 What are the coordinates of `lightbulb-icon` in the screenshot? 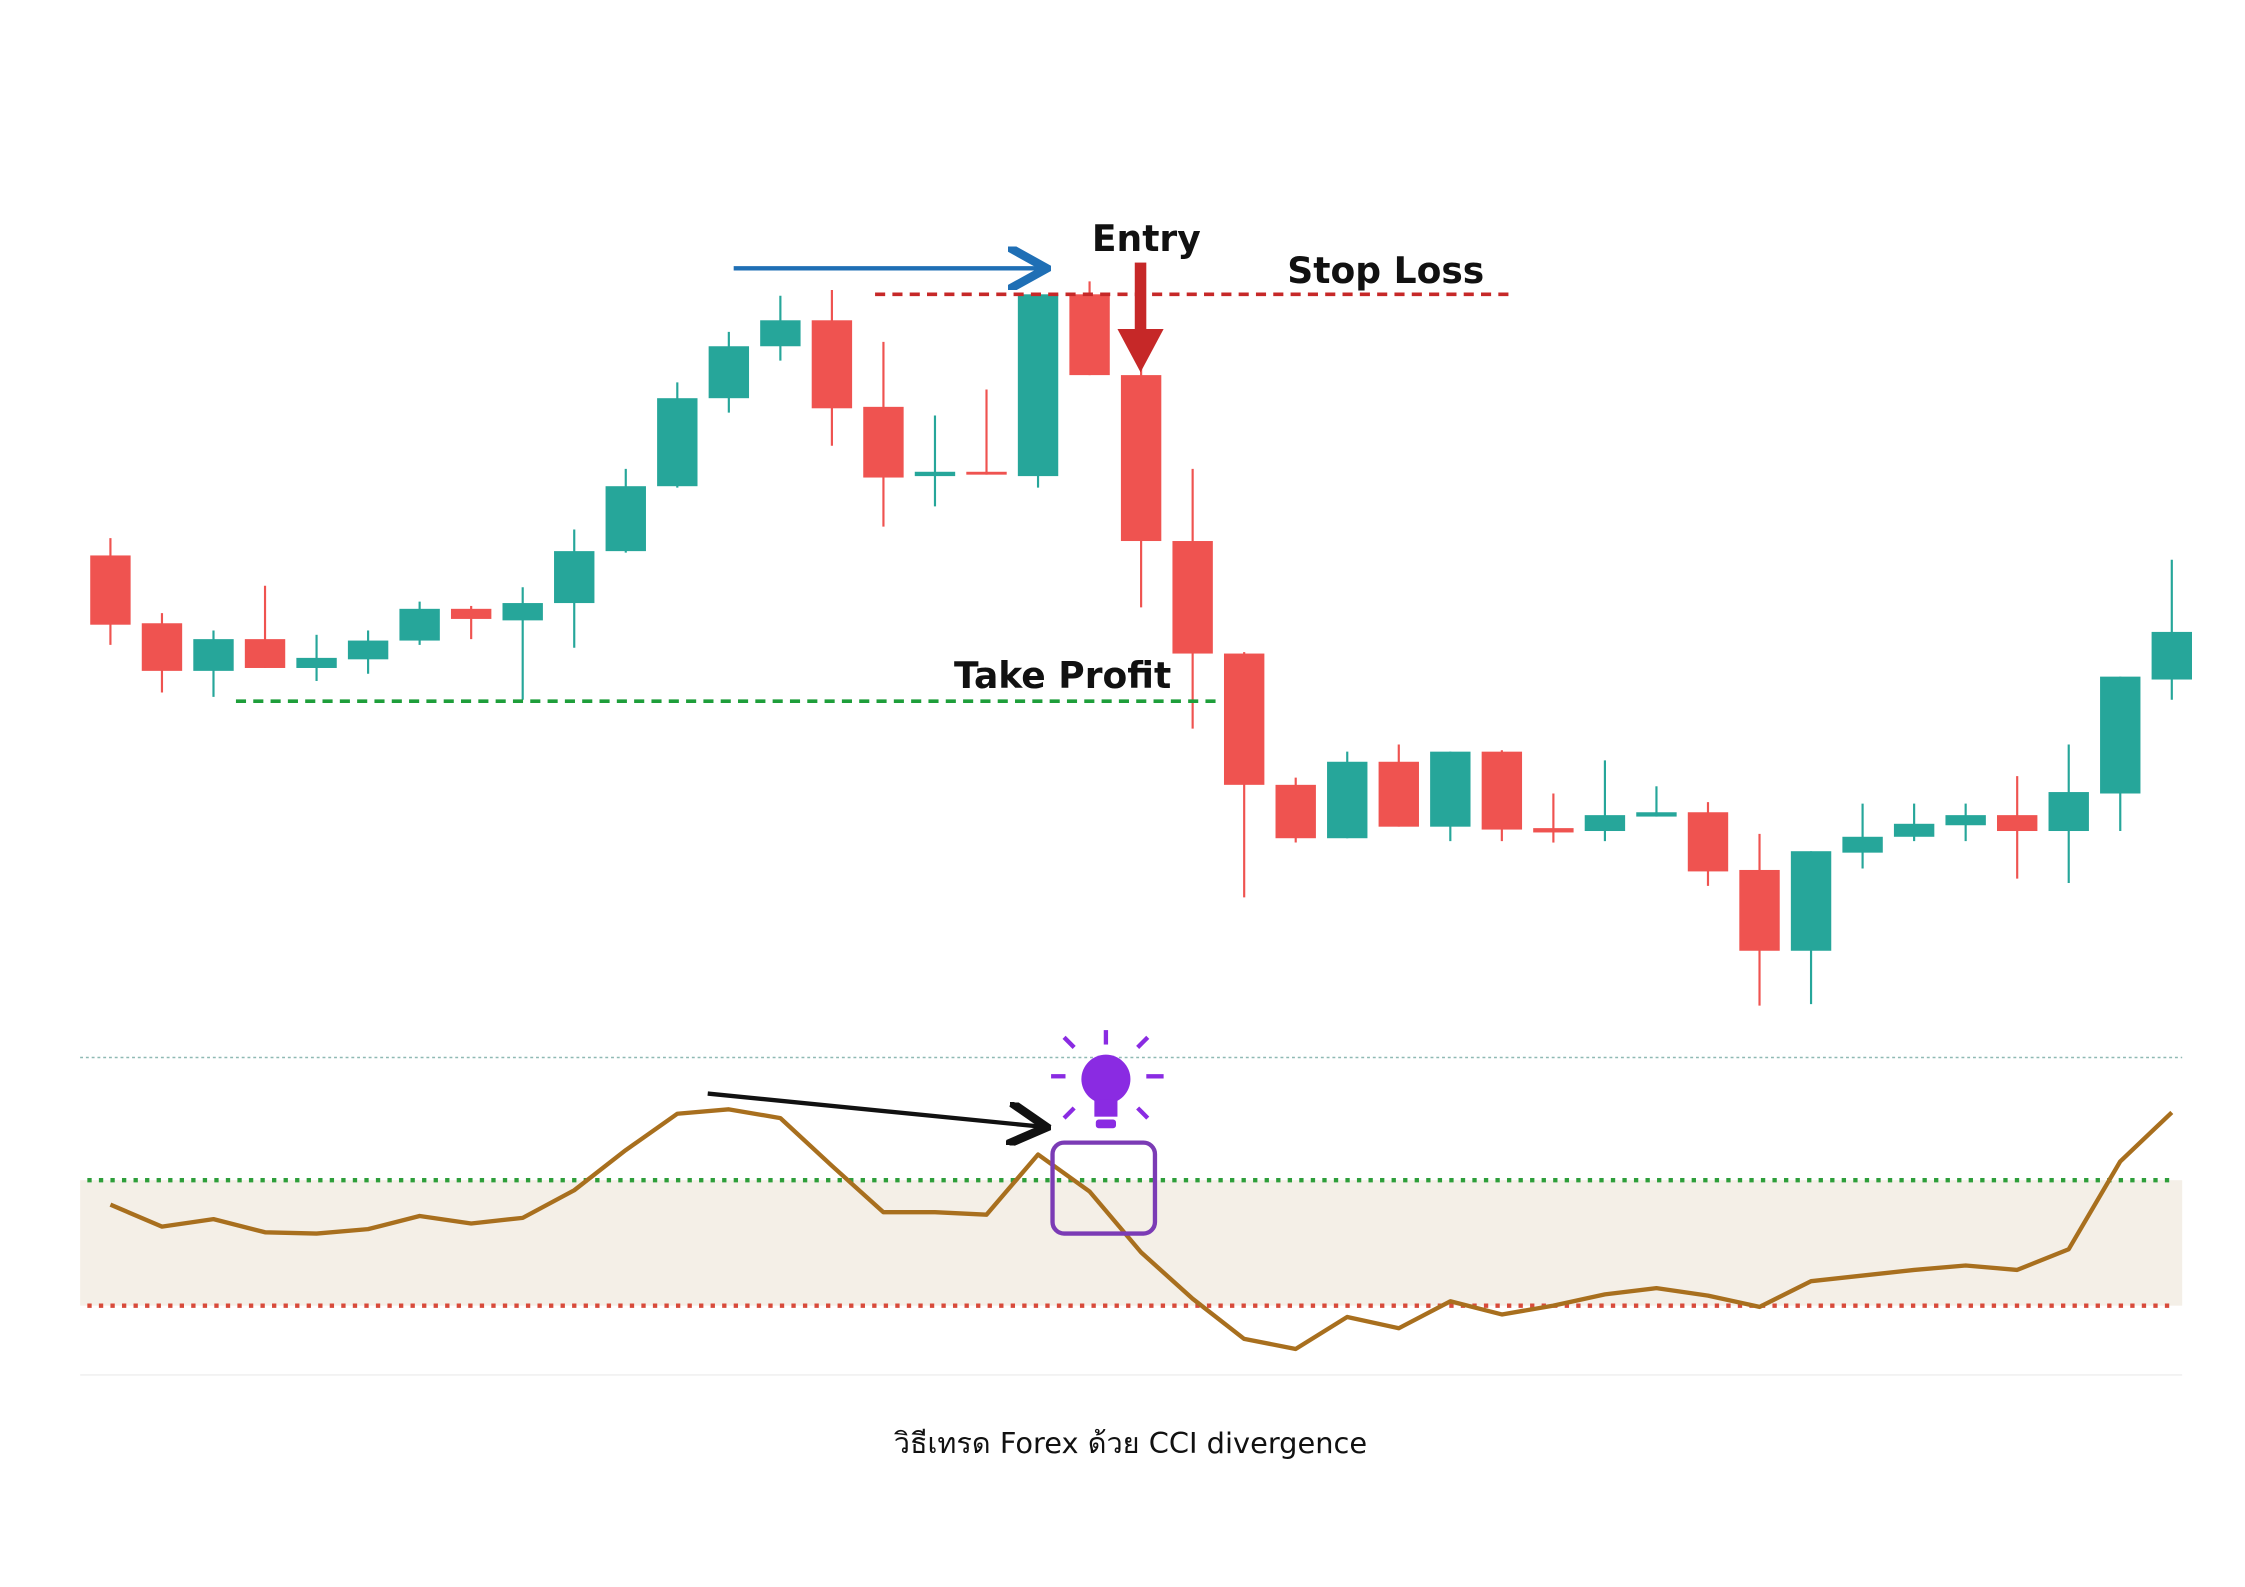 It's located at (1107, 1079).